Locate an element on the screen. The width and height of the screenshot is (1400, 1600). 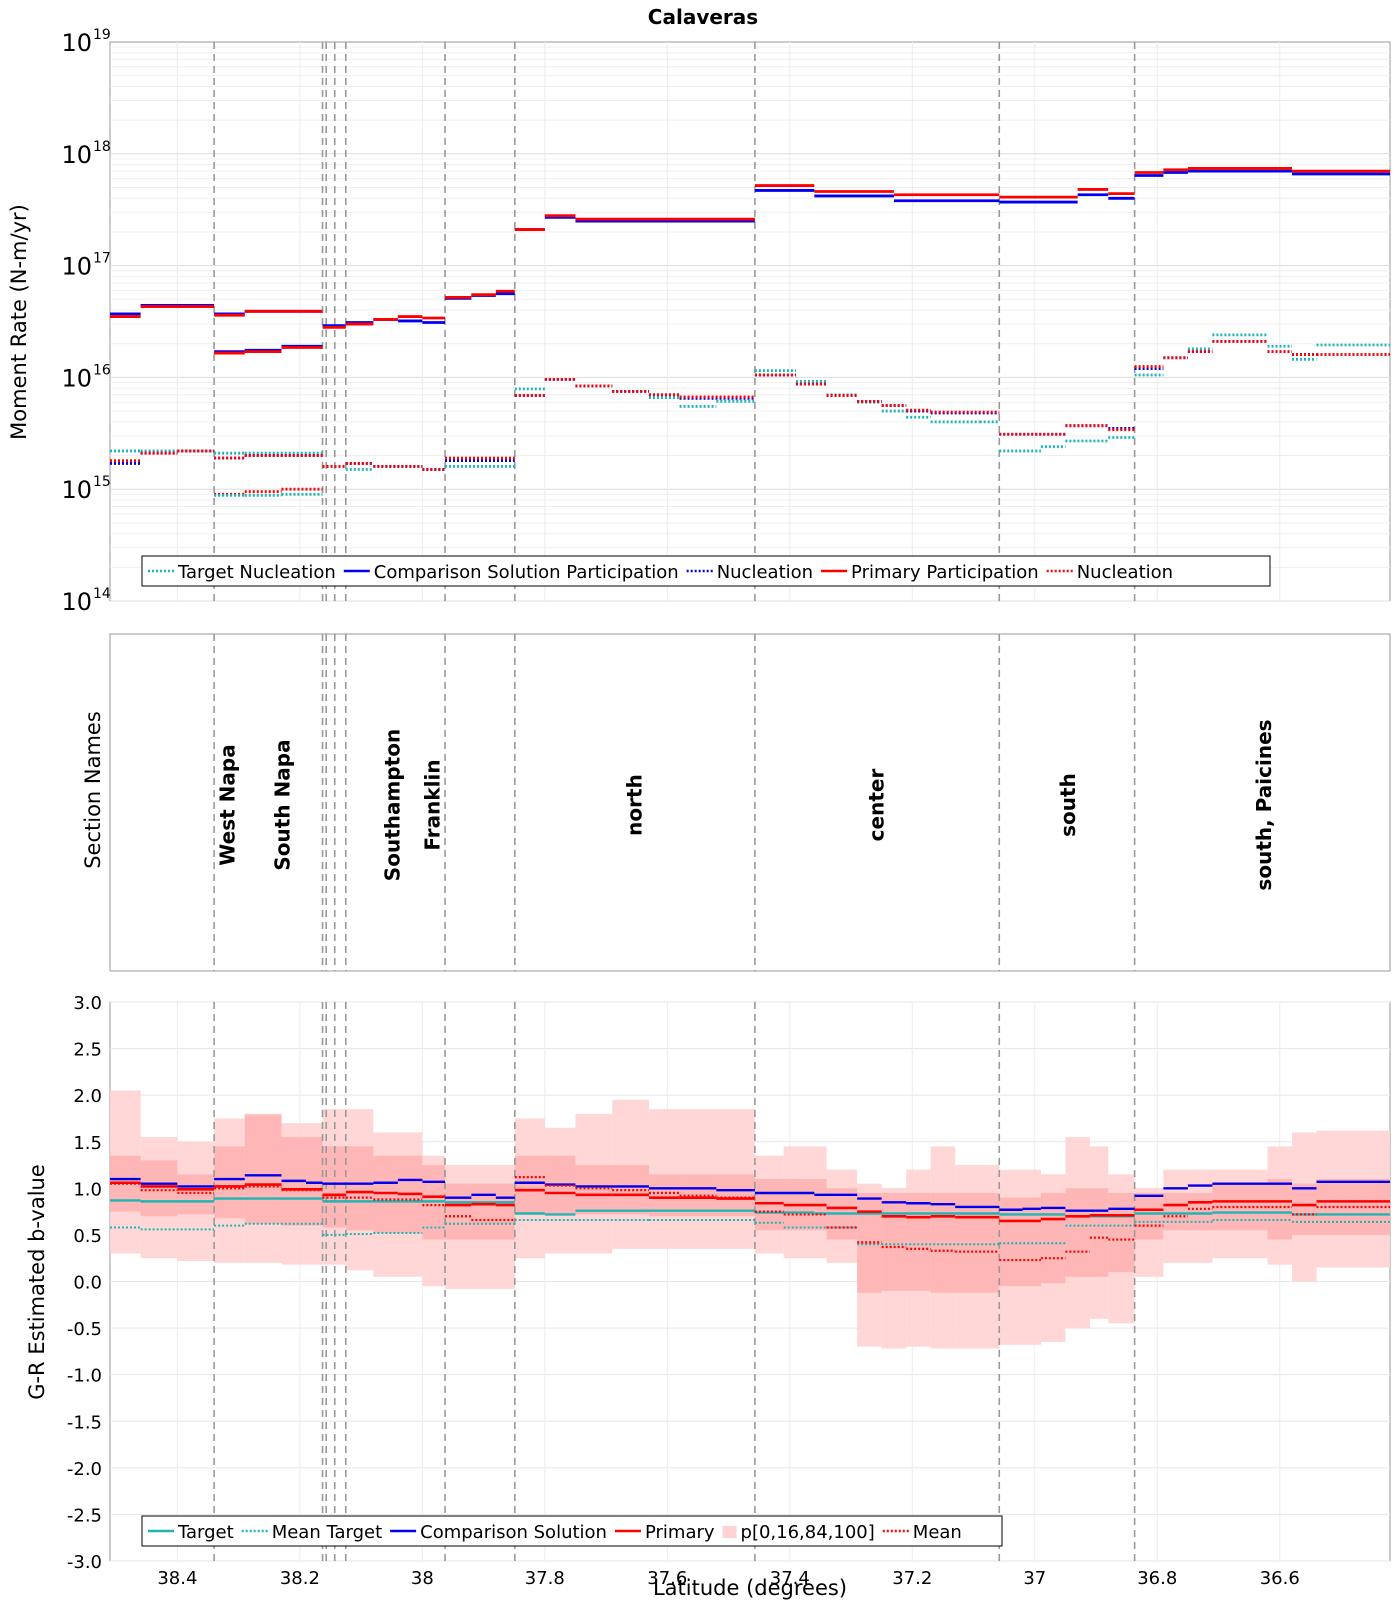
x-tick-label: 37.4 is located at coordinates (790, 1578).